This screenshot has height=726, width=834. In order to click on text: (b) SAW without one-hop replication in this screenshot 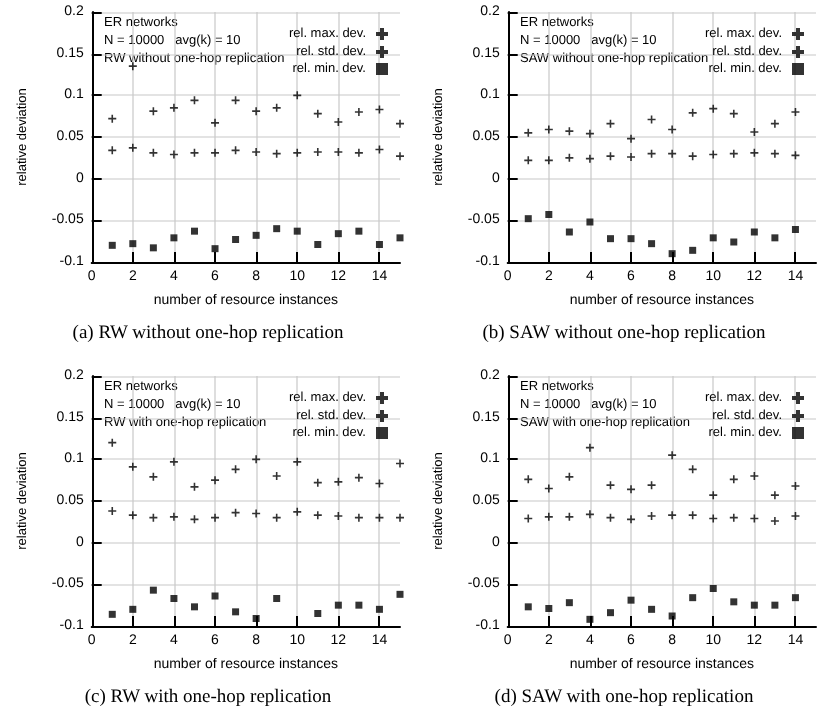, I will do `click(624, 334)`.